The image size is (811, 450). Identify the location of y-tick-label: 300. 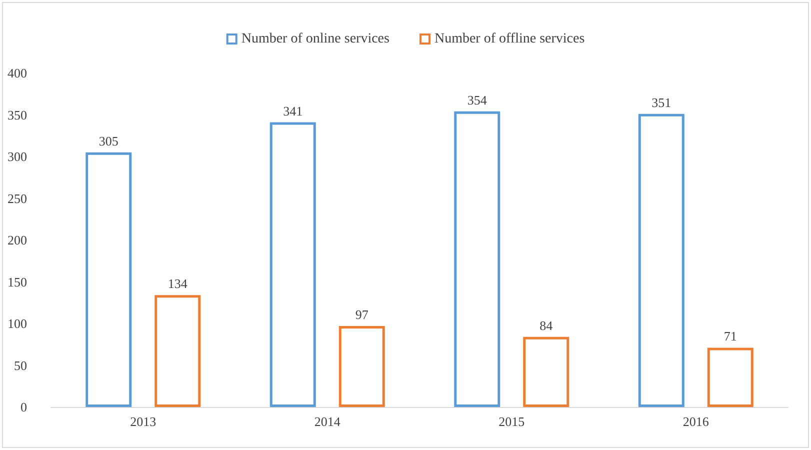
(17, 156).